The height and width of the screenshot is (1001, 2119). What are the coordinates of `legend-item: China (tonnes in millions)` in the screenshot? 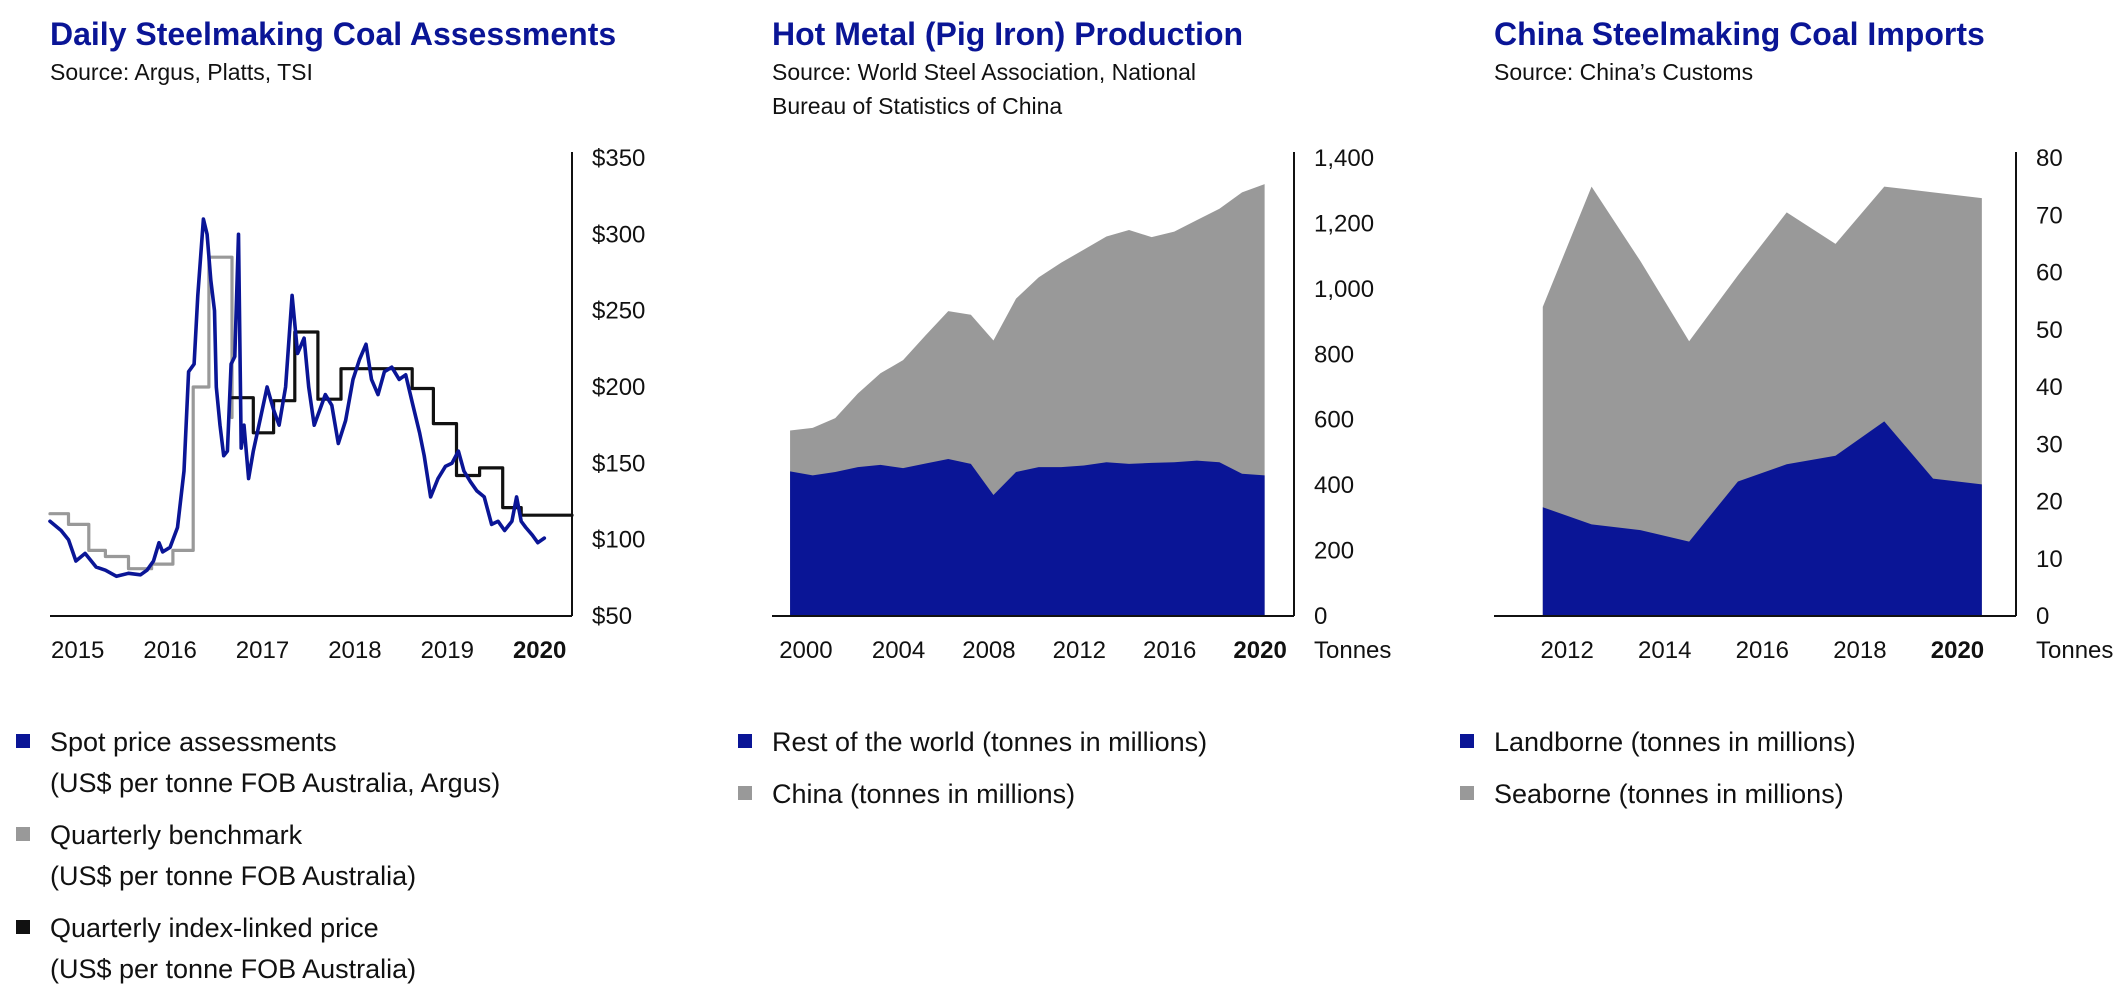 It's located at (972, 794).